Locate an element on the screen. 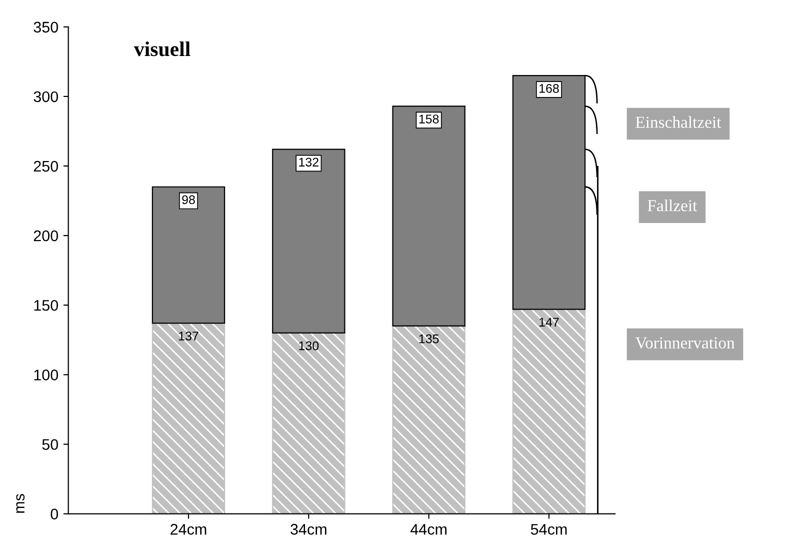  text: Fallzeit is located at coordinates (673, 206).